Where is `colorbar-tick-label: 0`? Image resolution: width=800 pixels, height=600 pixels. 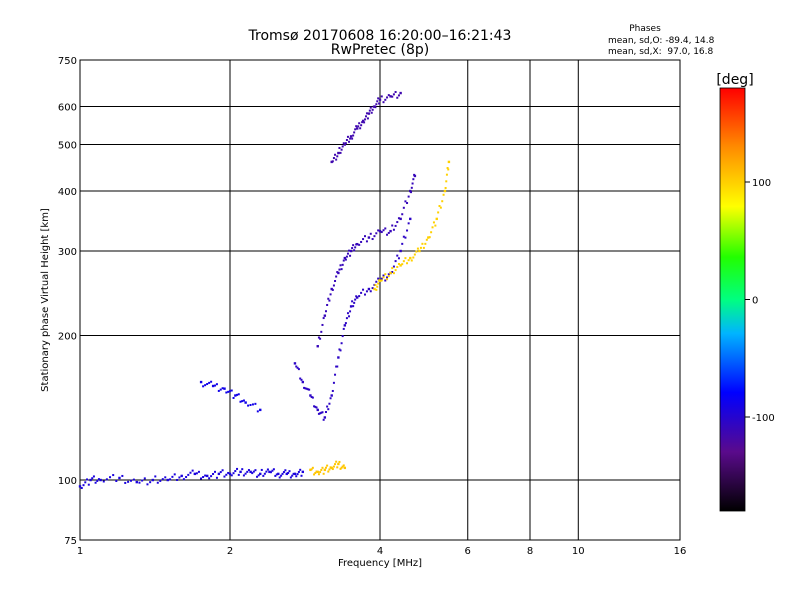
colorbar-tick-label: 0 is located at coordinates (755, 301).